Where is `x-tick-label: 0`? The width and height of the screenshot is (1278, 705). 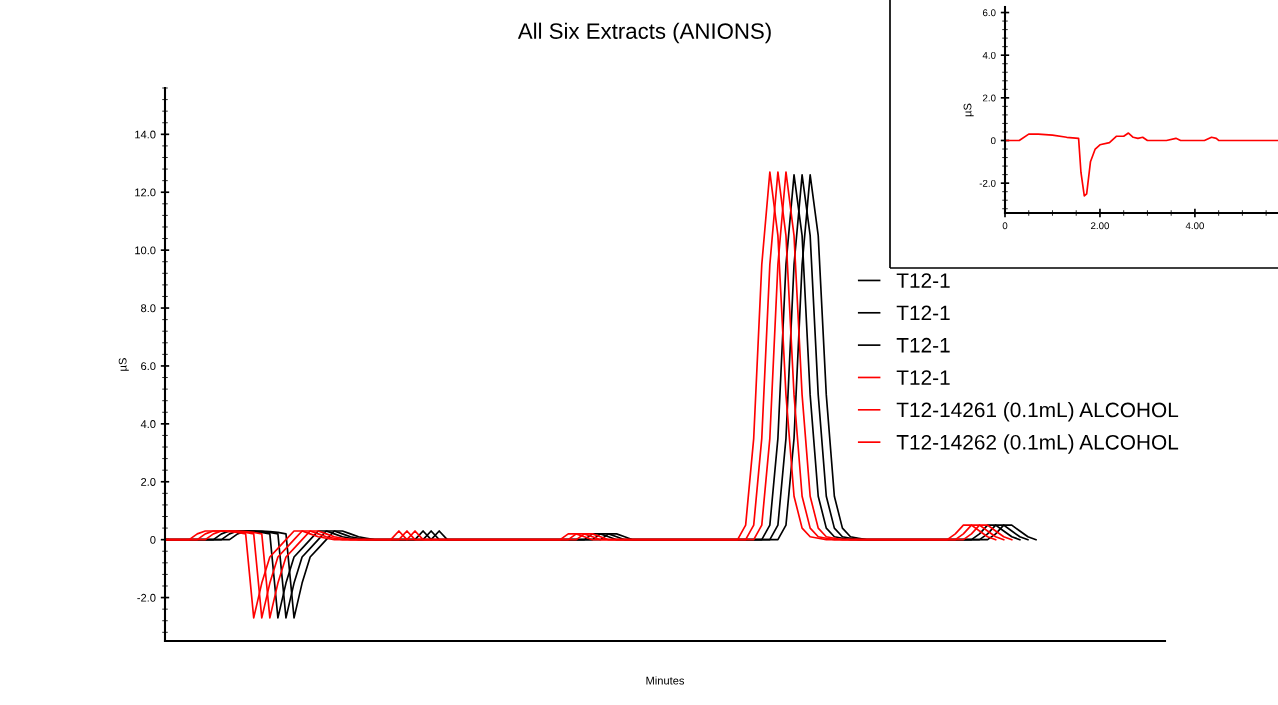
x-tick-label: 0 is located at coordinates (1005, 226).